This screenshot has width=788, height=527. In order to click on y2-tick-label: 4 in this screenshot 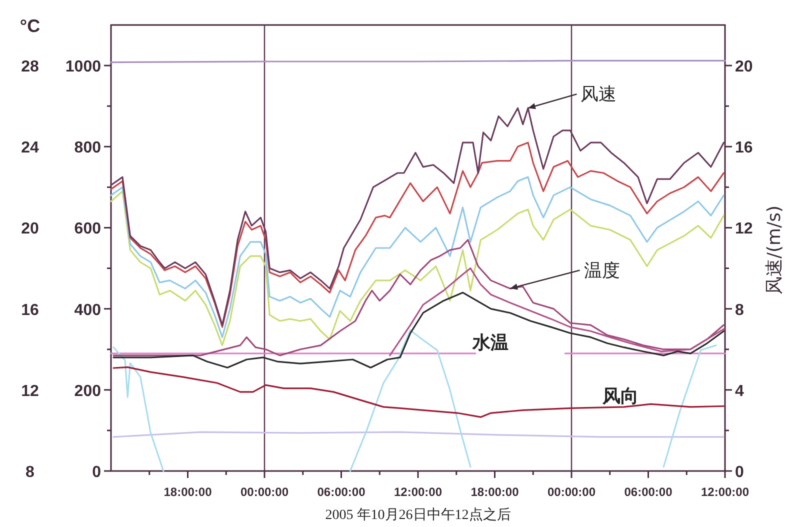, I will do `click(739, 391)`.